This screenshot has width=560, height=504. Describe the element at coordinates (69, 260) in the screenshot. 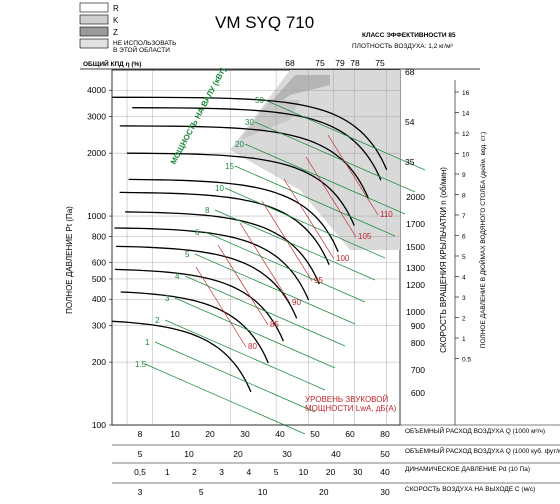

I see `left-axis-label: ПОЛНОЕ ДАВЛЕНИЕ Pt (Па)` at that location.